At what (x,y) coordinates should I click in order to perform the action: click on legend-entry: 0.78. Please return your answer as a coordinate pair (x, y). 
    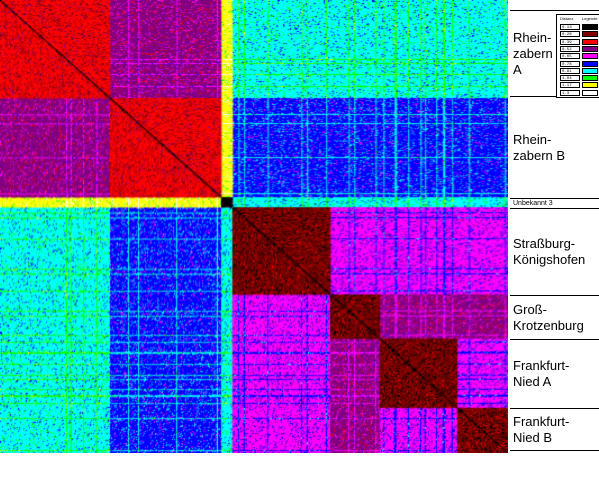
    Looking at the image, I should click on (579, 63).